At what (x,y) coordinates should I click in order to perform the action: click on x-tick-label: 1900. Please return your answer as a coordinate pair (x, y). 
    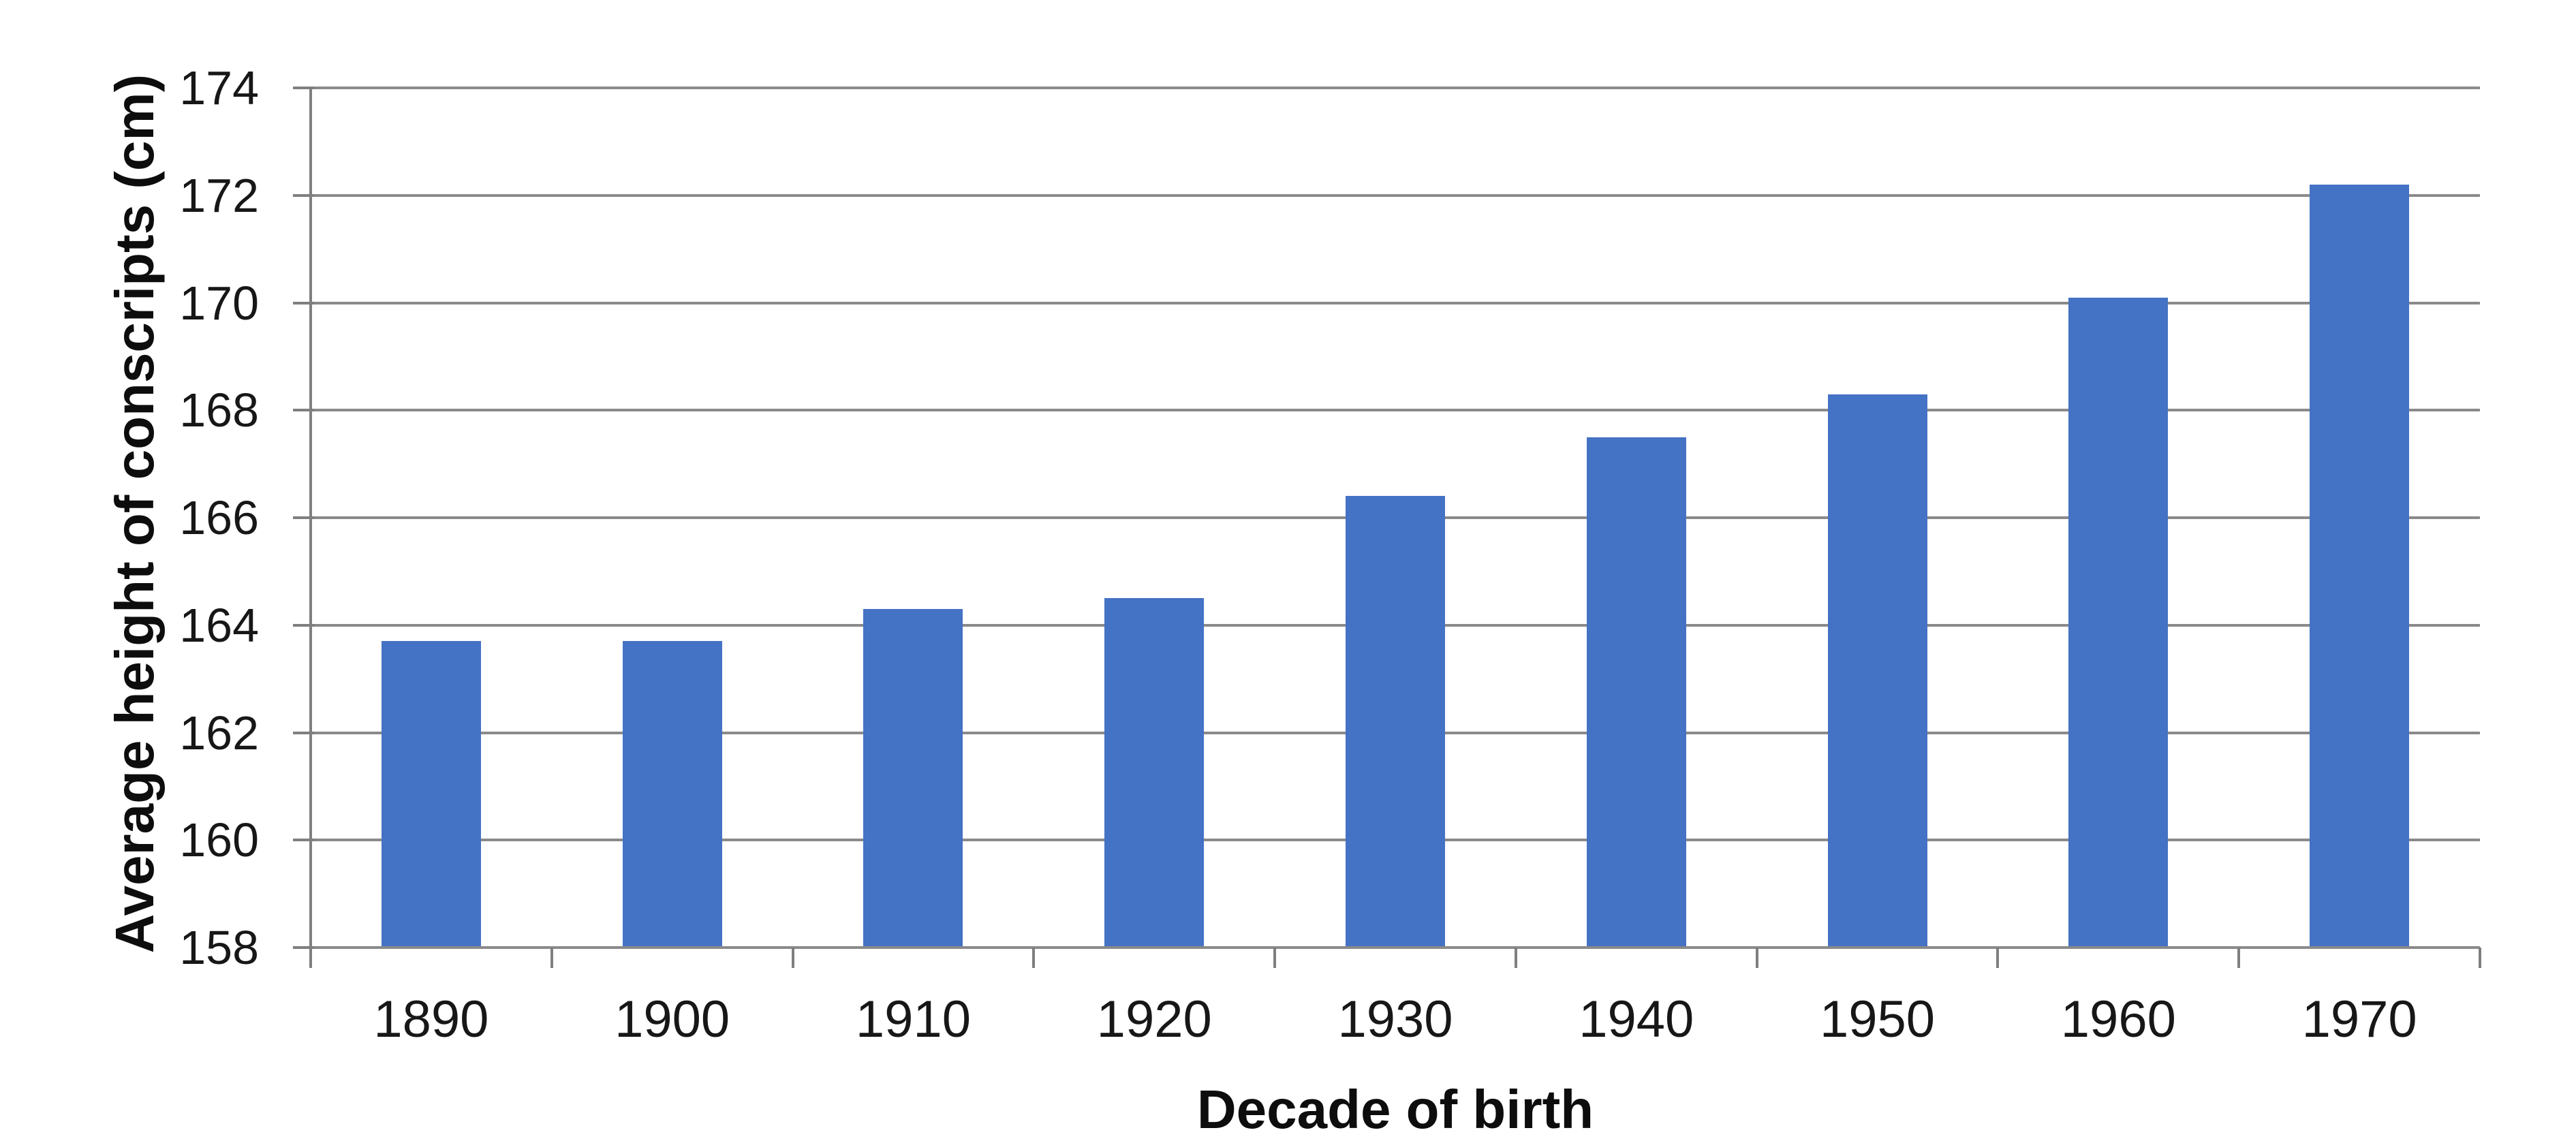
    Looking at the image, I should click on (672, 1019).